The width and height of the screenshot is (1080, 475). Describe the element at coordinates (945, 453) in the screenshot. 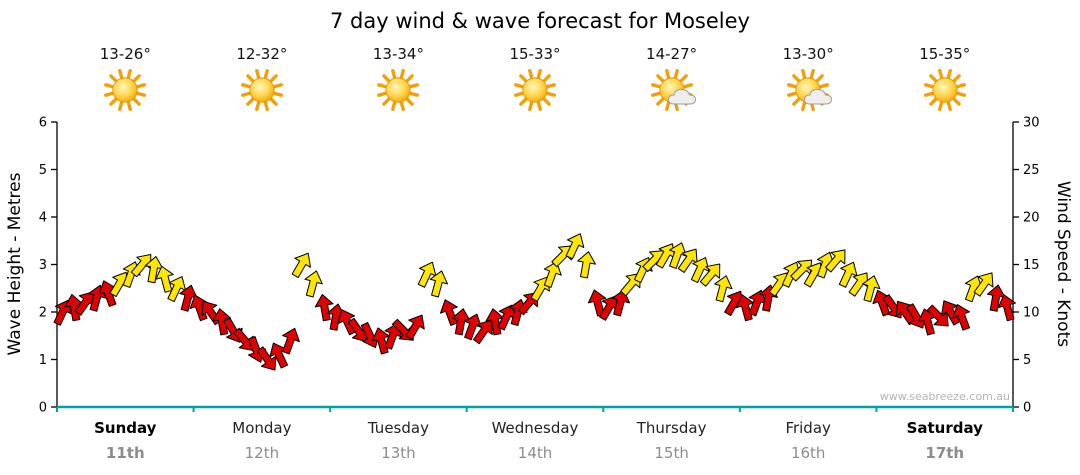

I see `day-date: 17th` at that location.